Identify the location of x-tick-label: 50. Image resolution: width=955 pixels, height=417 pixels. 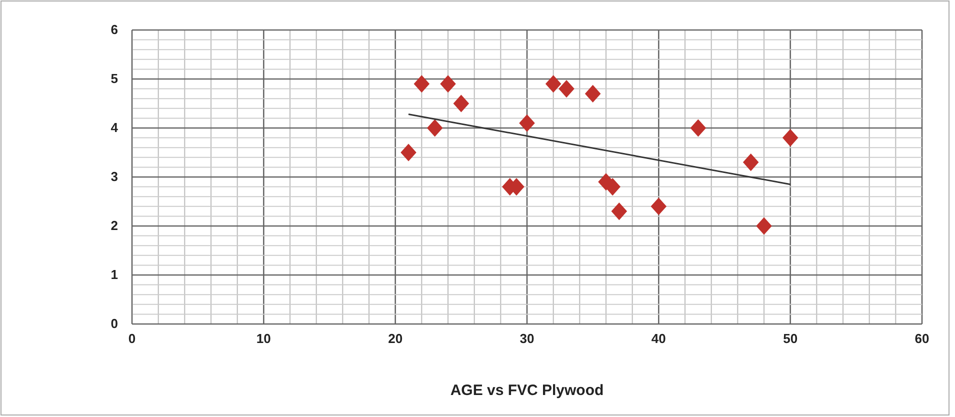
(790, 338).